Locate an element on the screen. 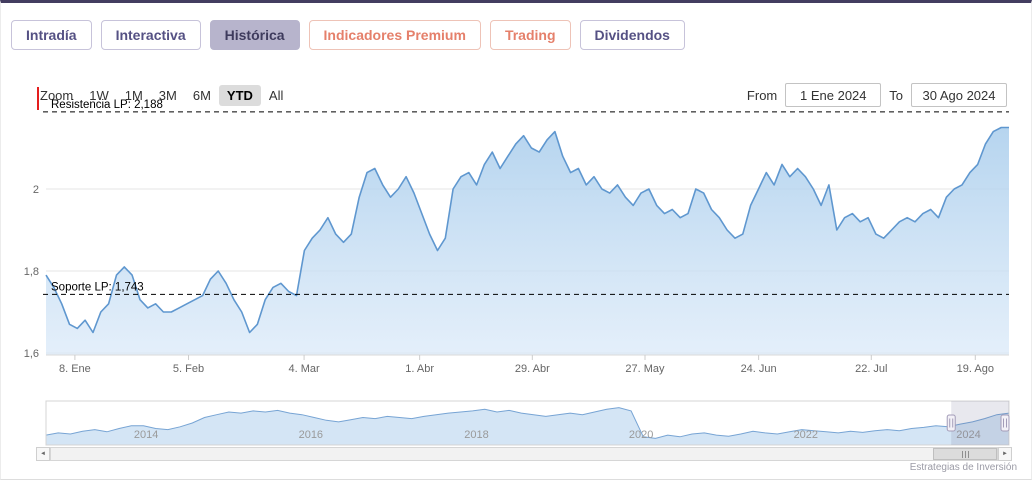  date-range-controls: From To is located at coordinates (877, 95).